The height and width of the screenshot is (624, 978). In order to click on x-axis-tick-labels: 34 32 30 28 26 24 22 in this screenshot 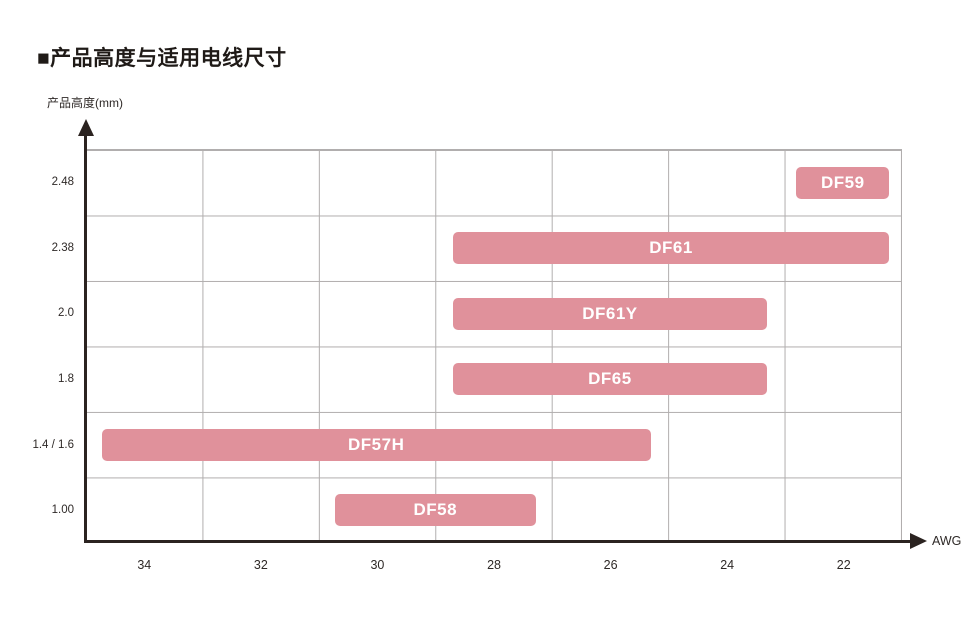, I will do `click(494, 565)`.